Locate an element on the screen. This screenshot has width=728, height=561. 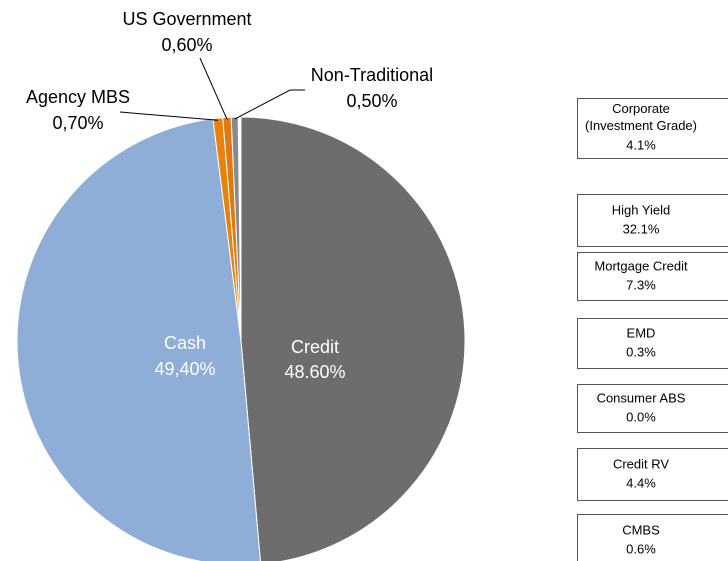
breakdown-name: Credit RV is located at coordinates (641, 463).